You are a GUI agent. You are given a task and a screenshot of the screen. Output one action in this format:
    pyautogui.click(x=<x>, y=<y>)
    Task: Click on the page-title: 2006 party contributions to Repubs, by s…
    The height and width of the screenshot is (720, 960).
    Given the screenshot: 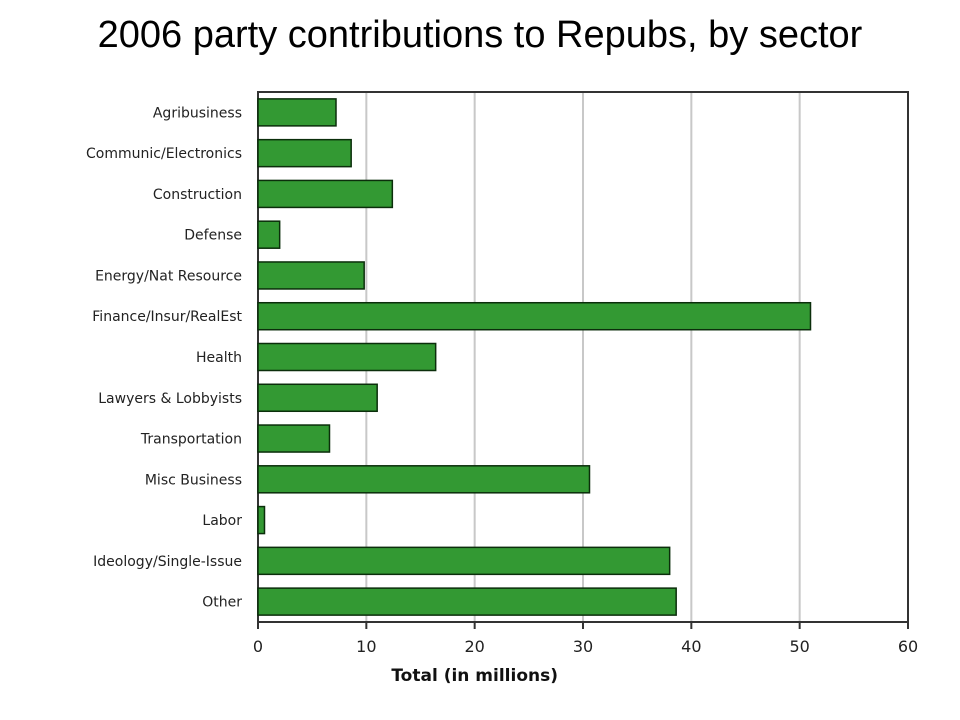 What is the action you would take?
    pyautogui.click(x=480, y=35)
    